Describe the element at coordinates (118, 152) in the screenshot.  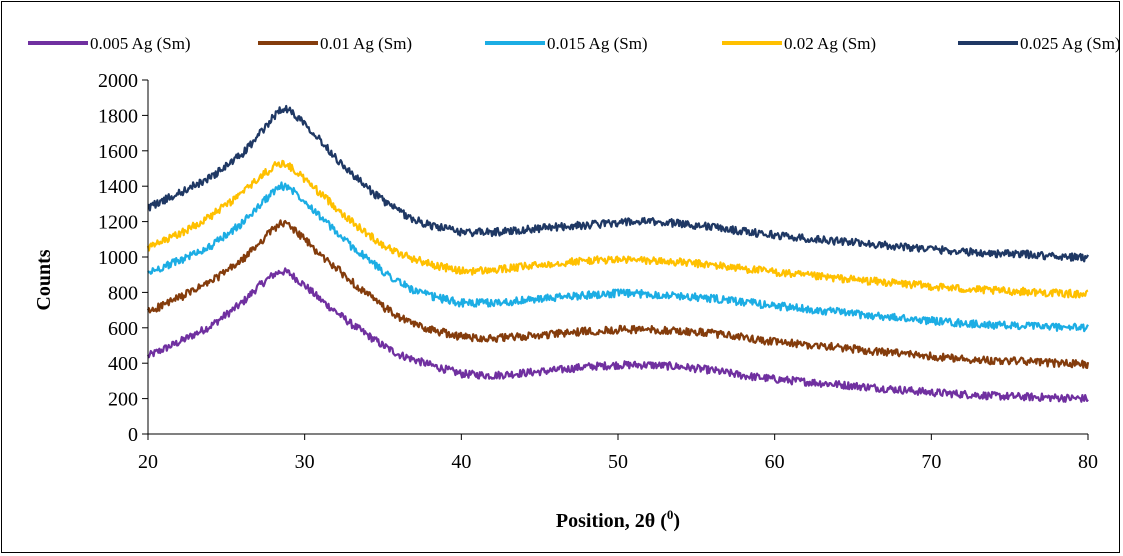
I see `y-tick-label: 1600` at that location.